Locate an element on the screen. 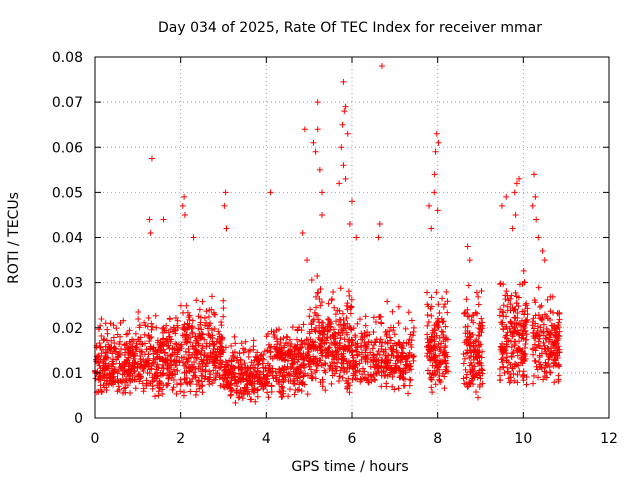 The image size is (640, 480). x-tick-label: 12 is located at coordinates (609, 439).